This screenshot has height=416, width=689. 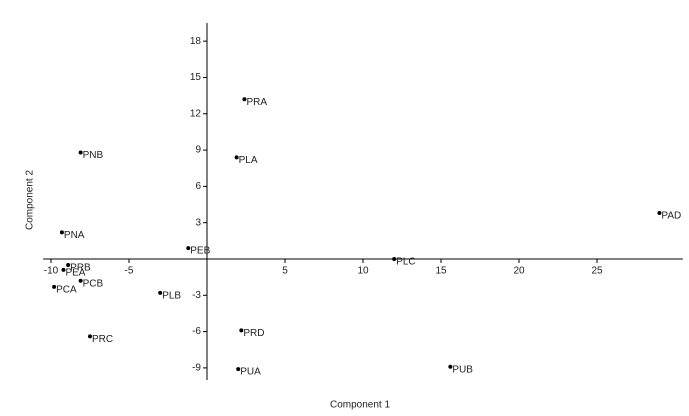 I want to click on y-tick-label: -3, so click(x=196, y=295).